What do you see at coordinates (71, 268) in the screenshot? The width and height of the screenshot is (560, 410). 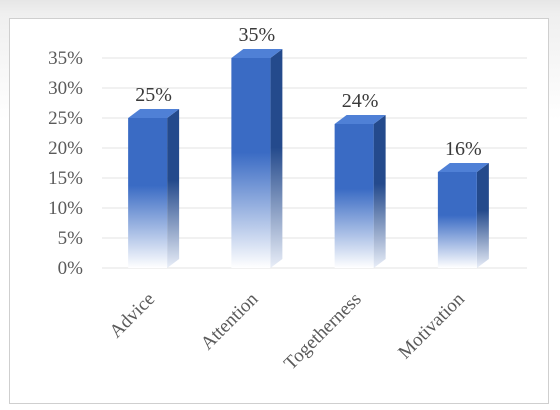 I see `y-tick-label: 0%` at bounding box center [71, 268].